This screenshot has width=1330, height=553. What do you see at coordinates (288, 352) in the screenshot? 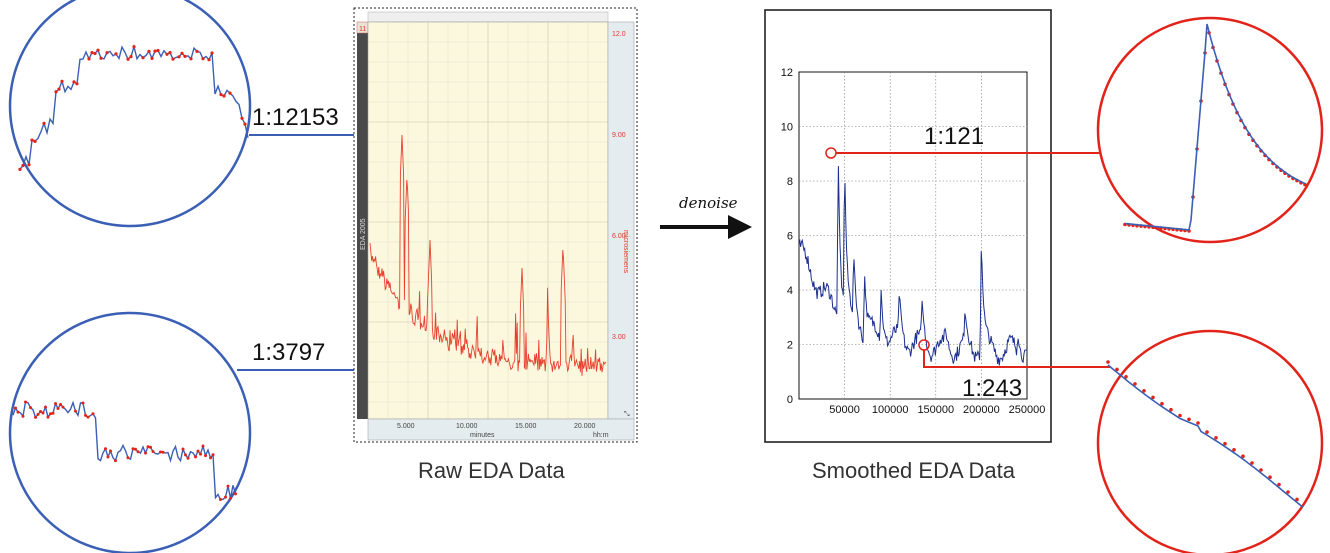
I see `zoom-ratio-raw-bottom: 1:3797` at bounding box center [288, 352].